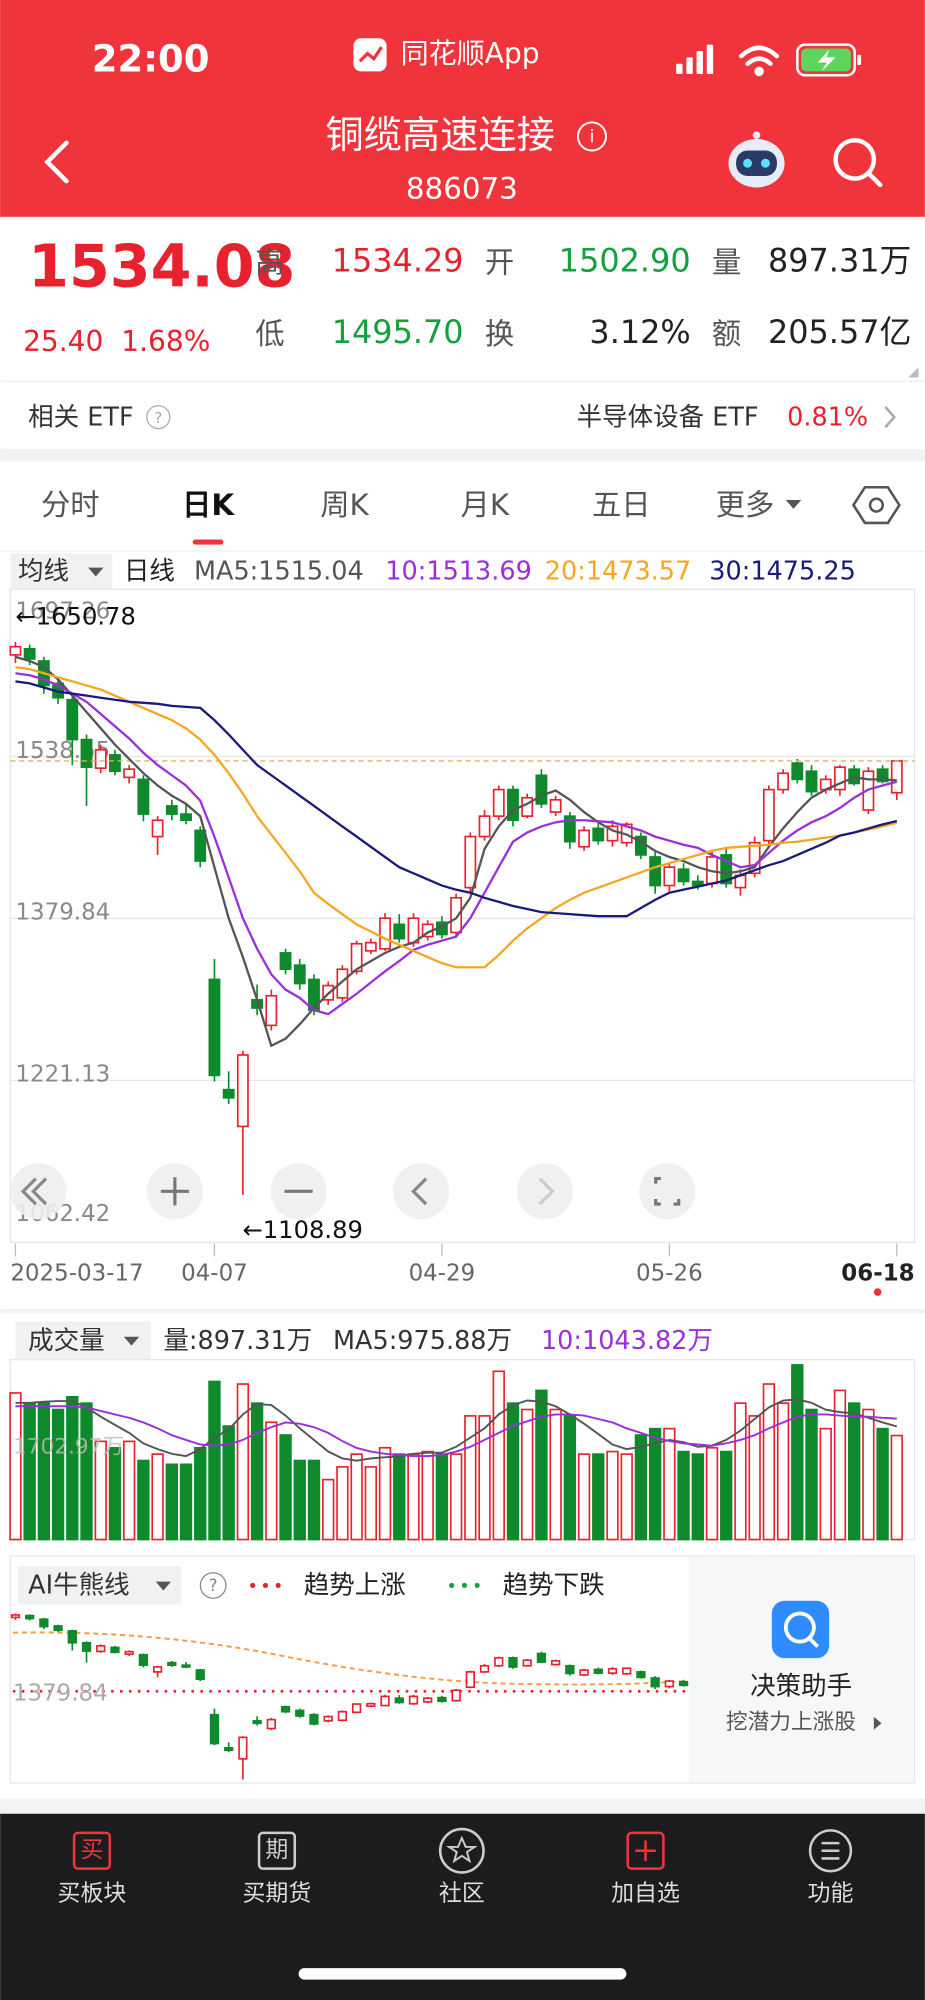 Image resolution: width=925 pixels, height=2000 pixels. Describe the element at coordinates (298, 1191) in the screenshot. I see `zoom-out-button` at that location.